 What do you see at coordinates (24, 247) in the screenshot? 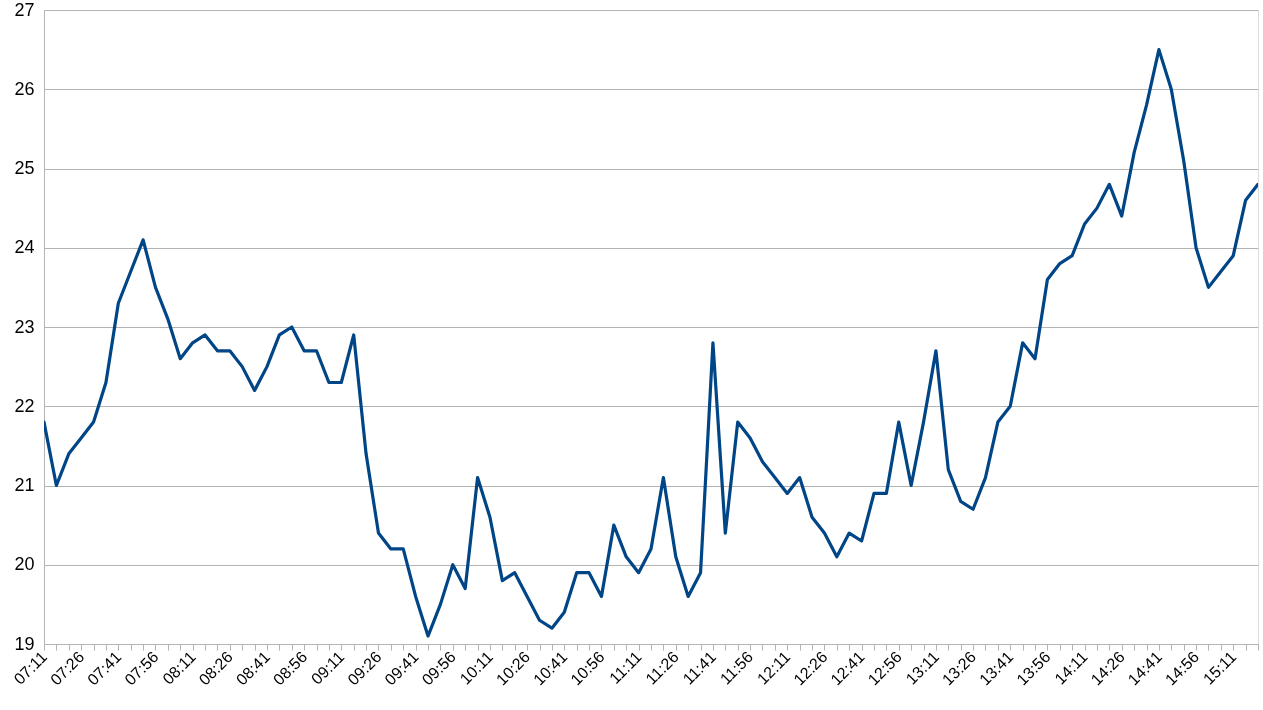
I see `y-tick-label: 24` at bounding box center [24, 247].